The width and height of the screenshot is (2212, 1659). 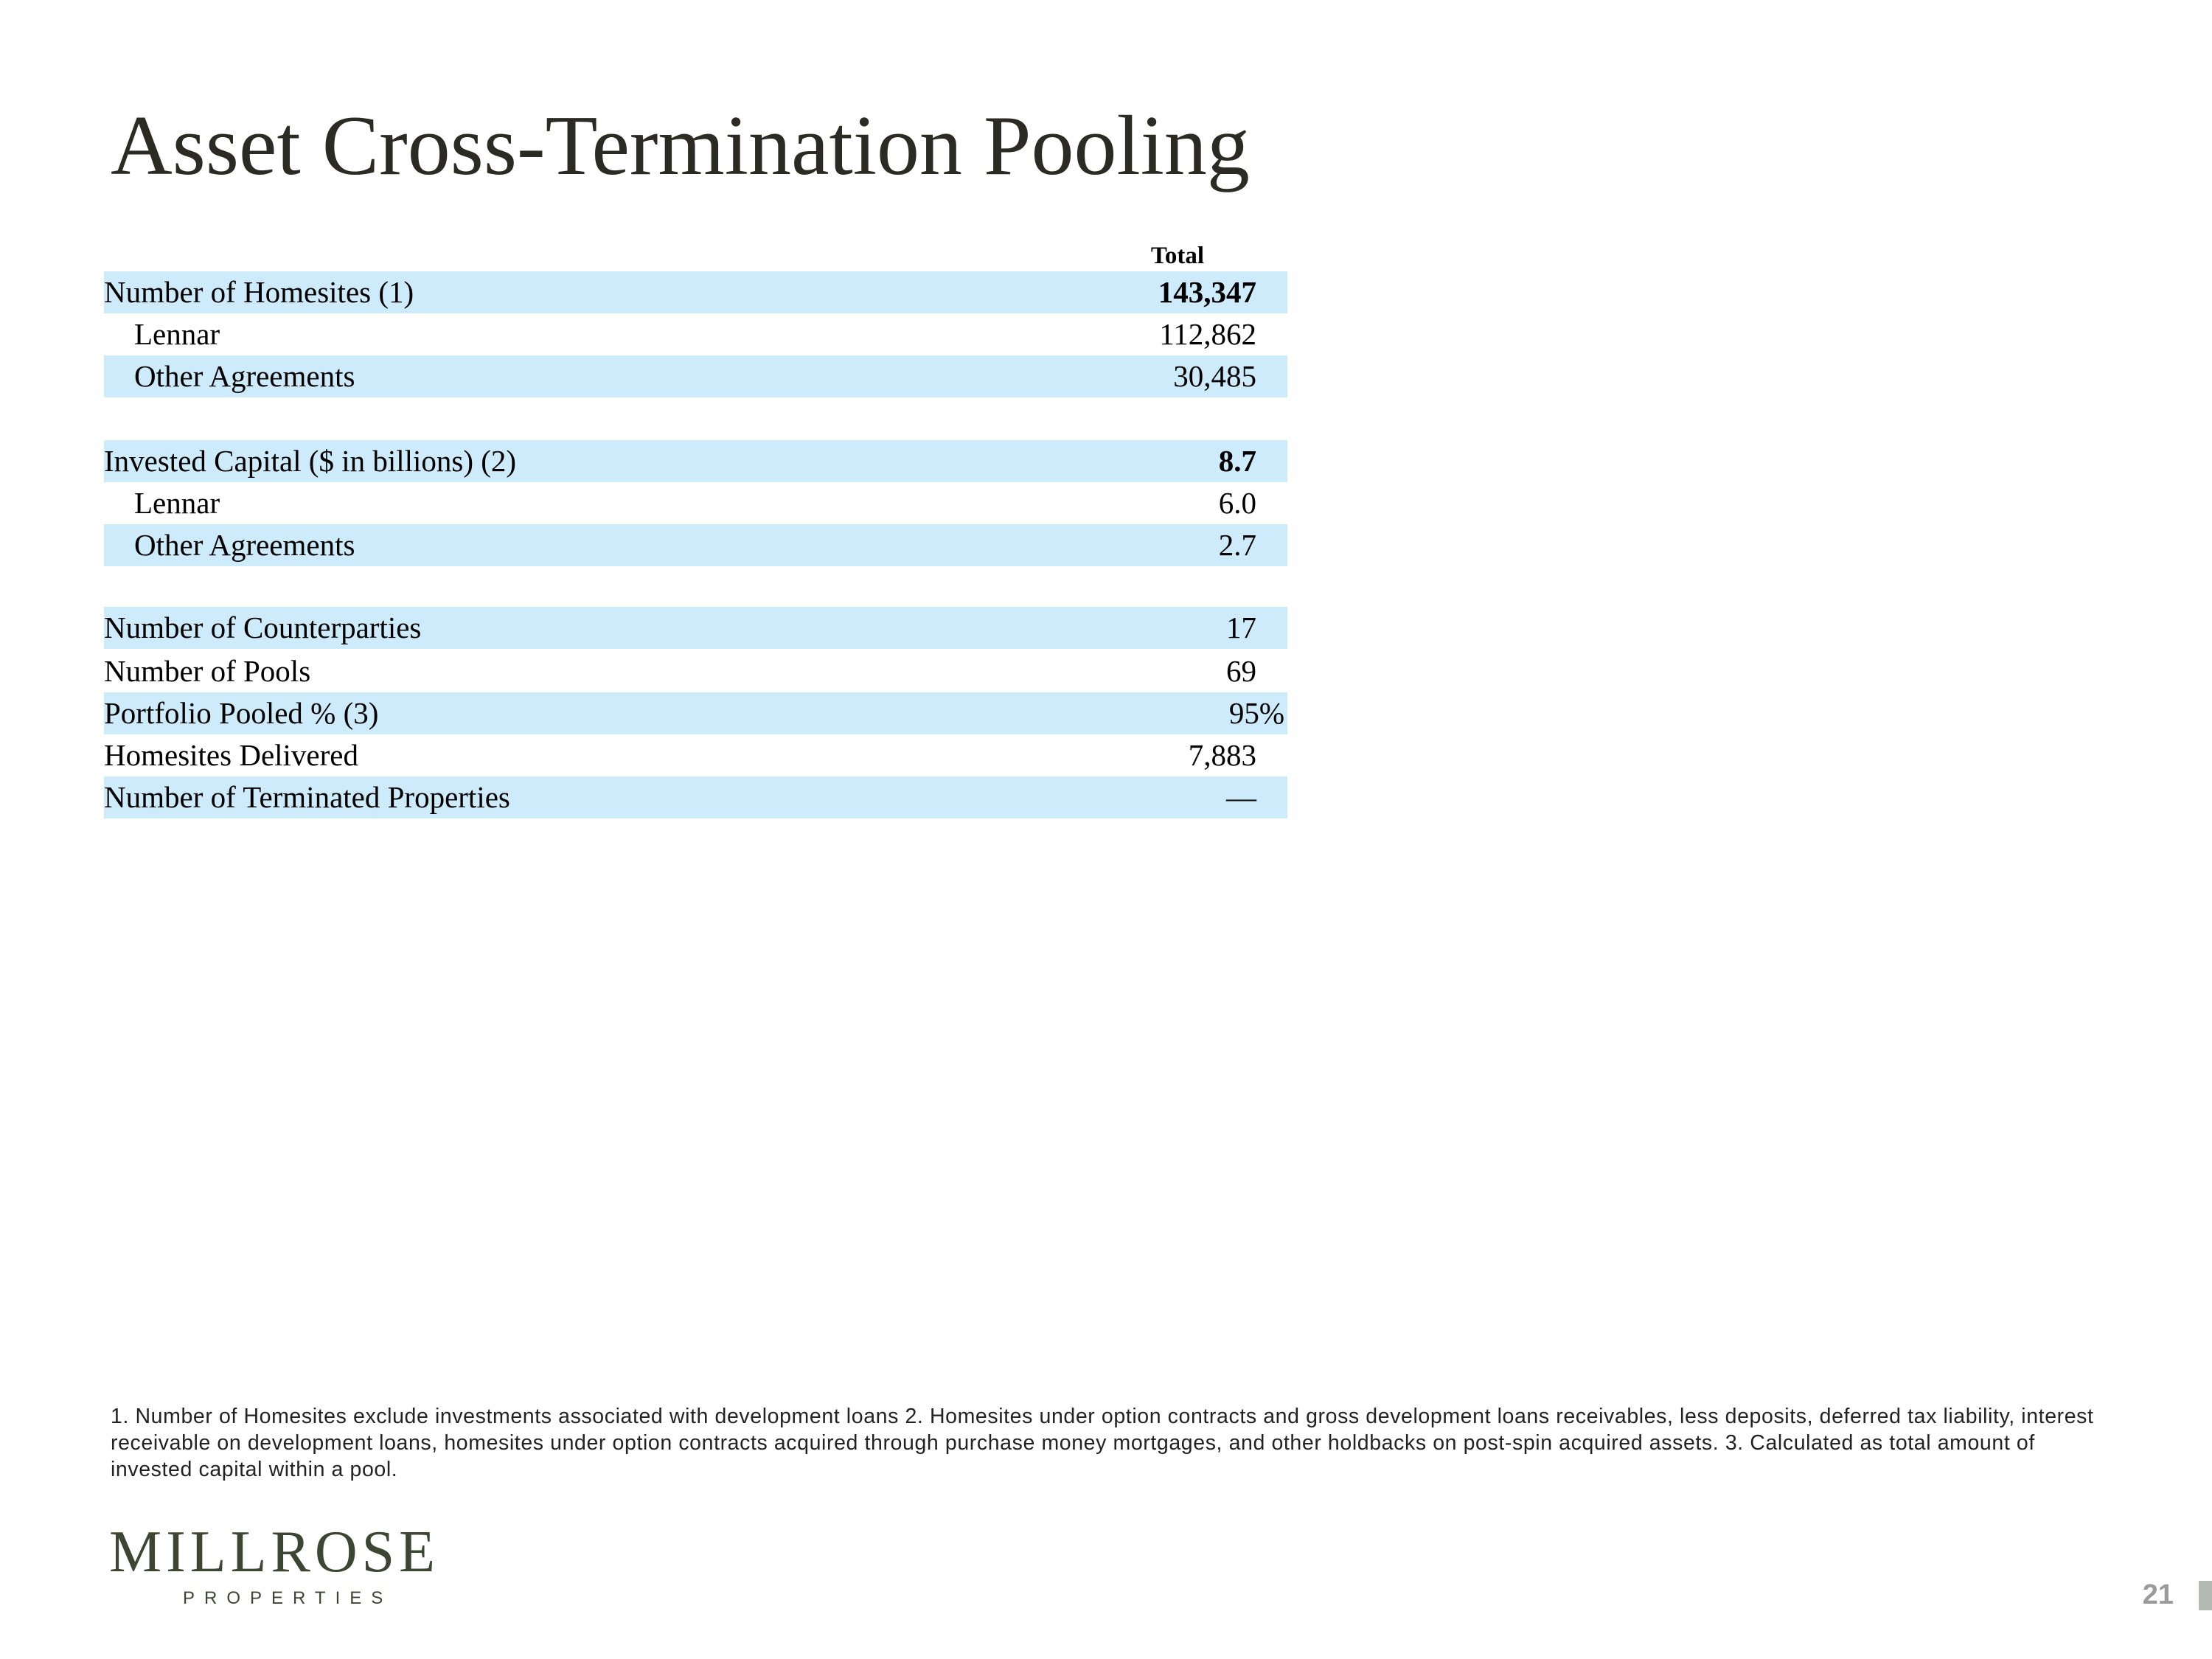 What do you see at coordinates (310, 461) in the screenshot?
I see `row-label: Invested Capital ($ in billions) (2)` at bounding box center [310, 461].